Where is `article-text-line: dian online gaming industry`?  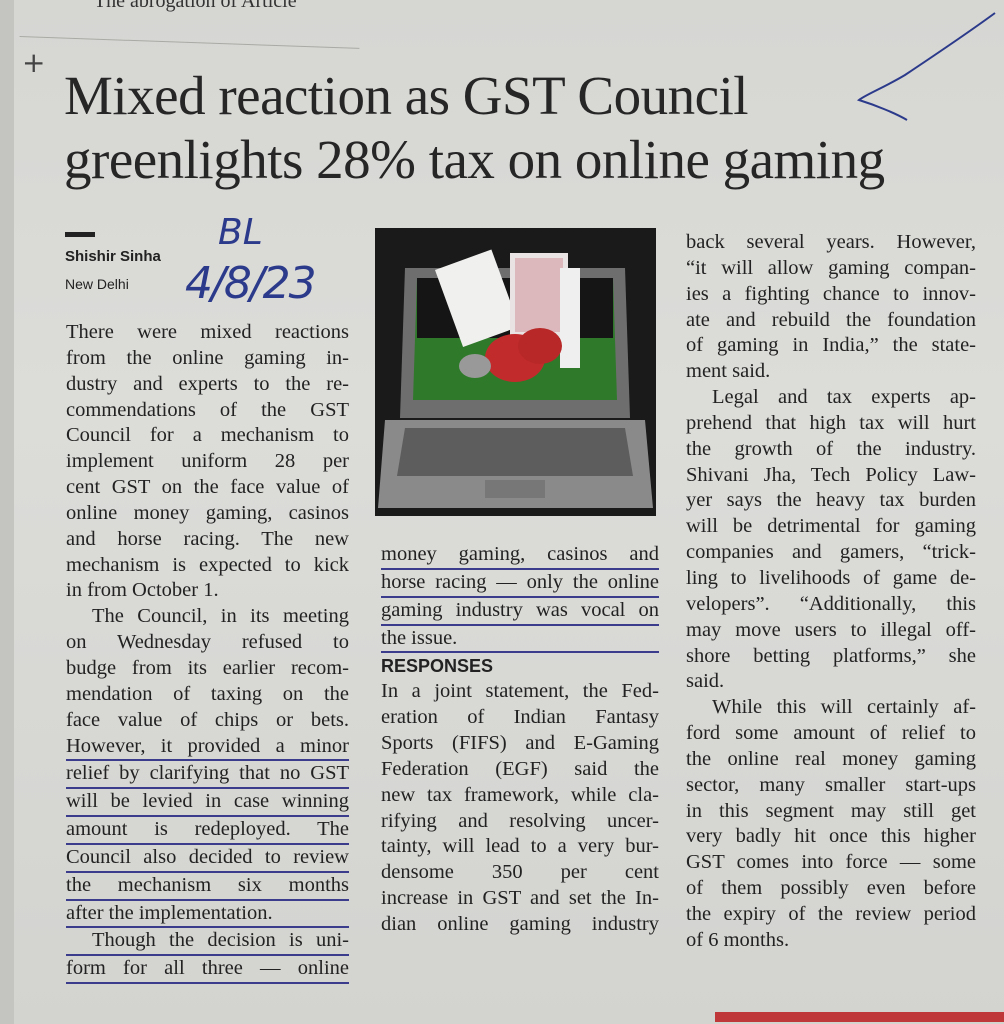 article-text-line: dian online gaming industry is located at coordinates (520, 923).